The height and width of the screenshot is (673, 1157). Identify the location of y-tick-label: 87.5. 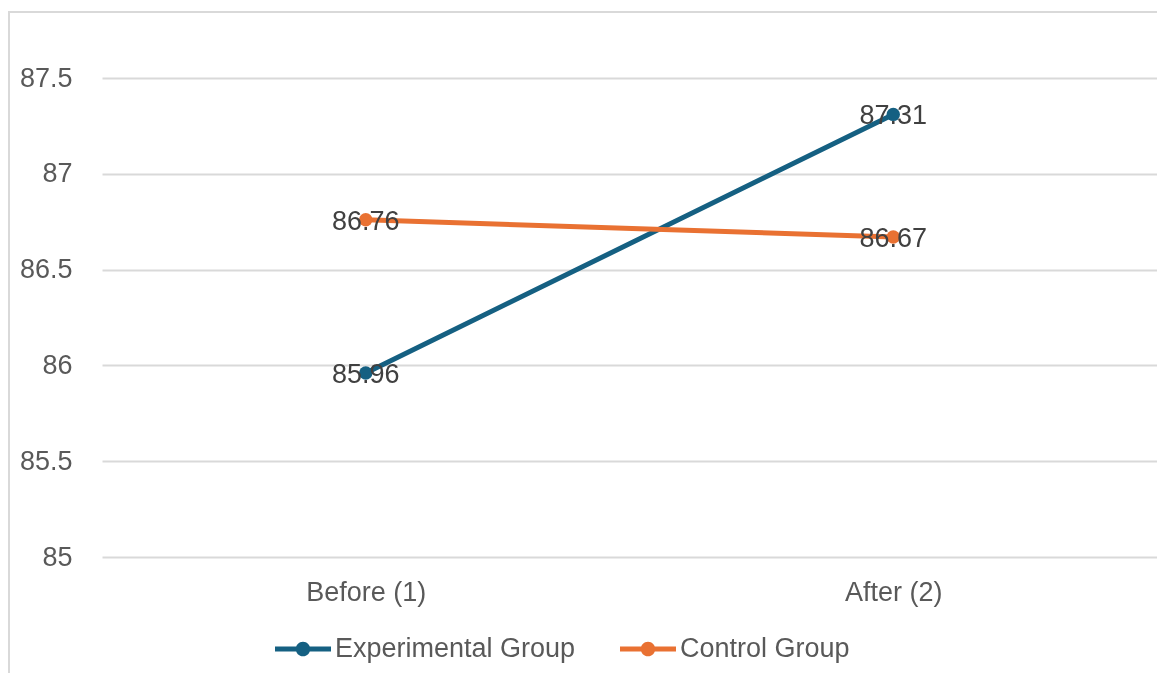
(46, 77).